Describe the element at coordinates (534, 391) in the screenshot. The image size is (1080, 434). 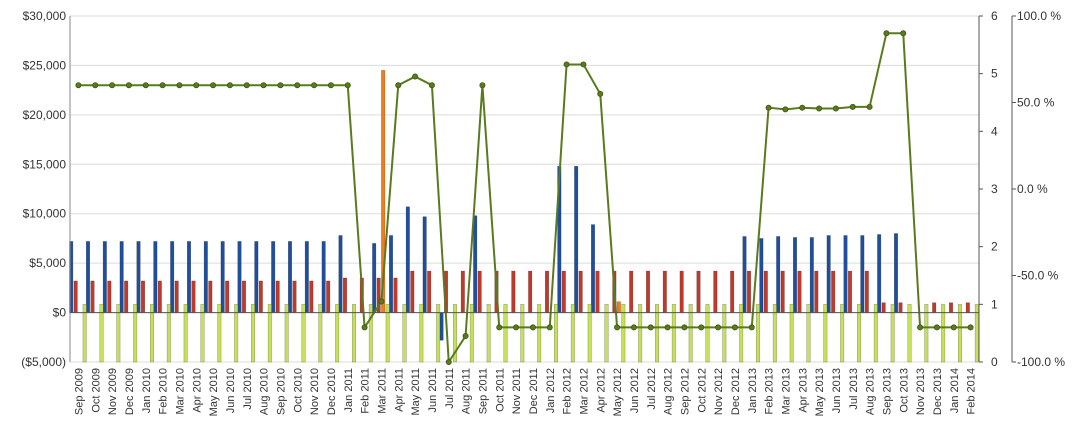
I see `x-tick-label: Dec 2011` at that location.